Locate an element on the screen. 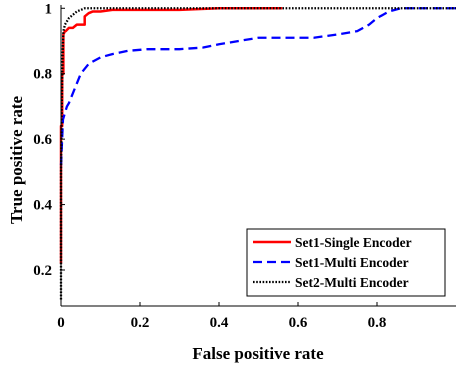 This screenshot has width=456, height=367. x-axis-title: False positive rate is located at coordinates (258, 353).